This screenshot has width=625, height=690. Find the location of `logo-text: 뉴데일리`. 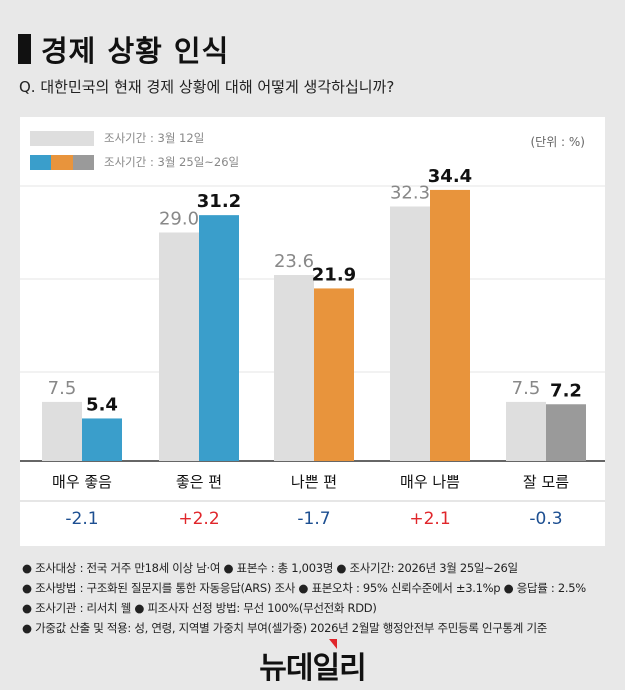

logo-text: 뉴데일리 is located at coordinates (312, 668).